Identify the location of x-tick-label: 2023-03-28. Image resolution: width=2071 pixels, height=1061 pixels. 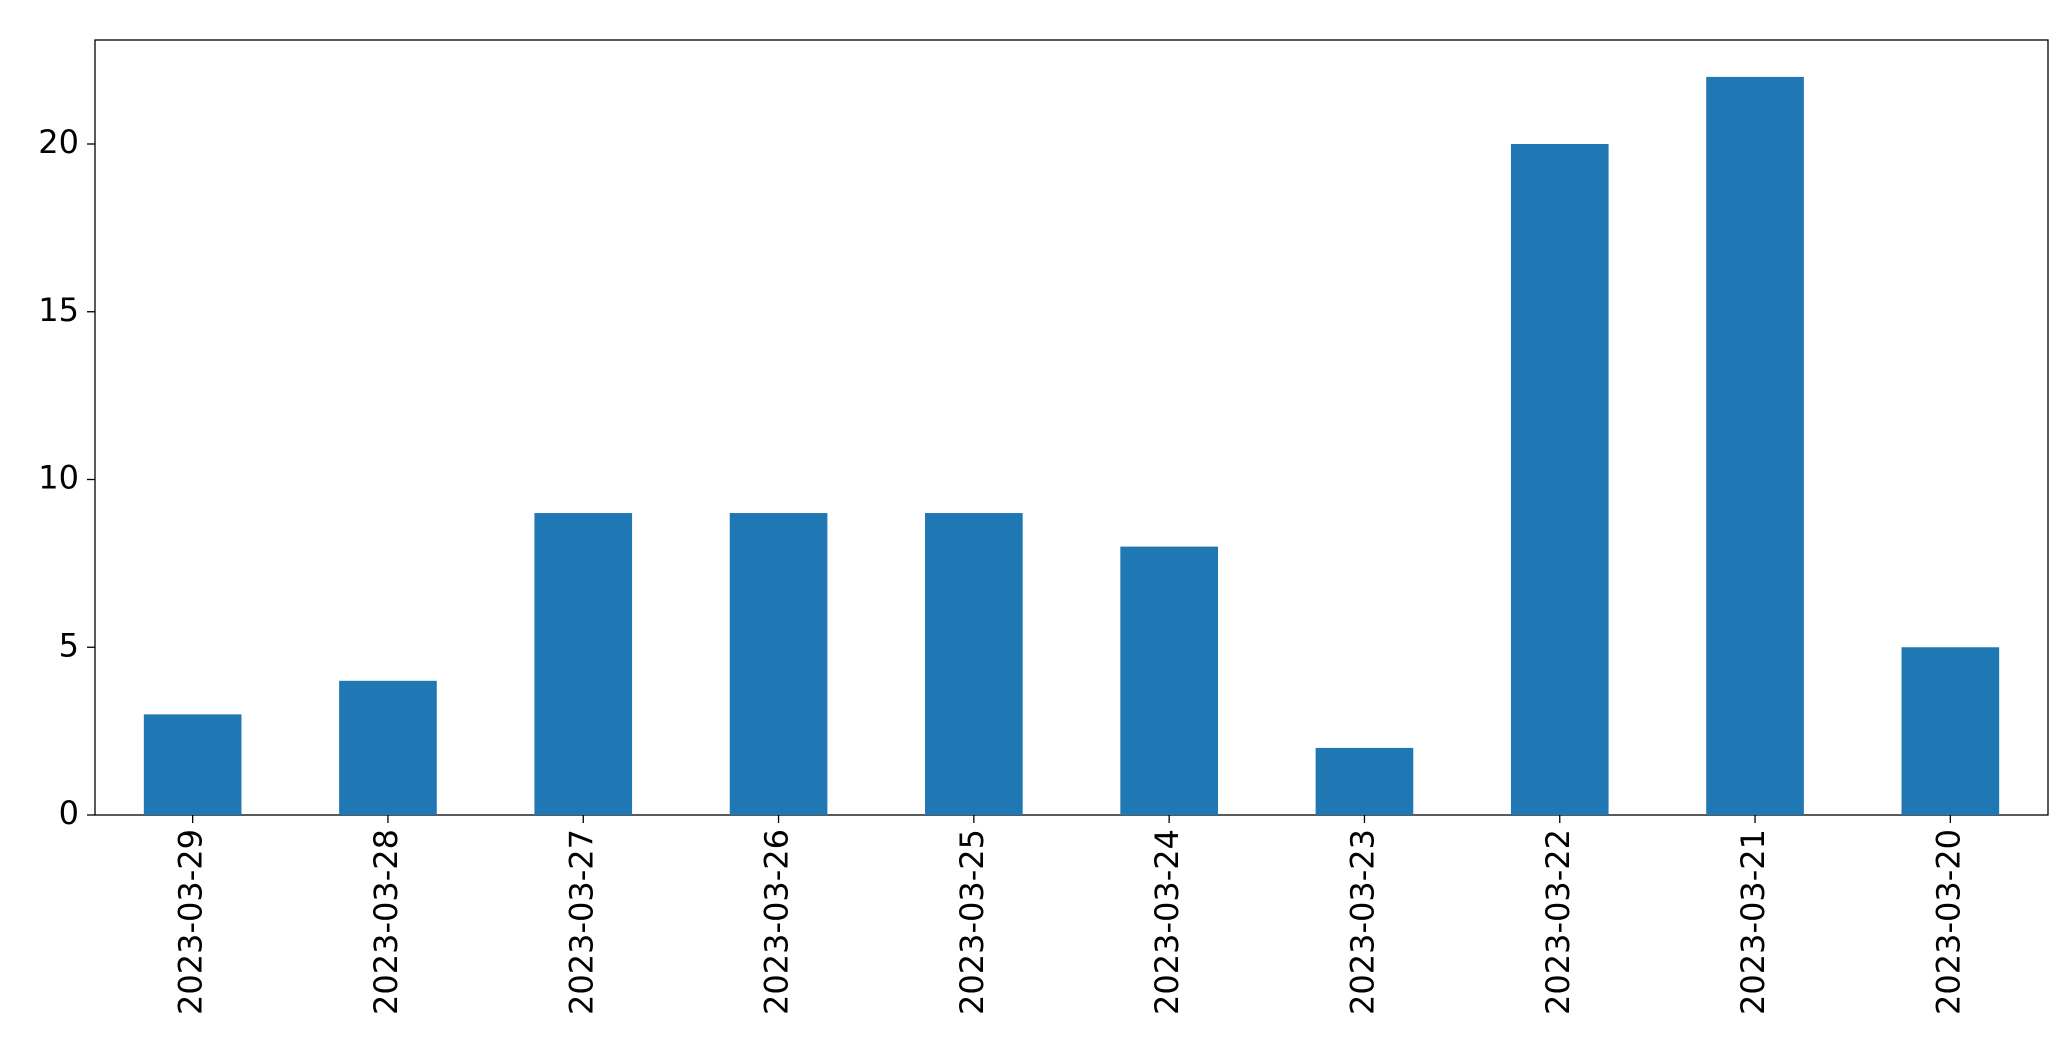
(386, 922).